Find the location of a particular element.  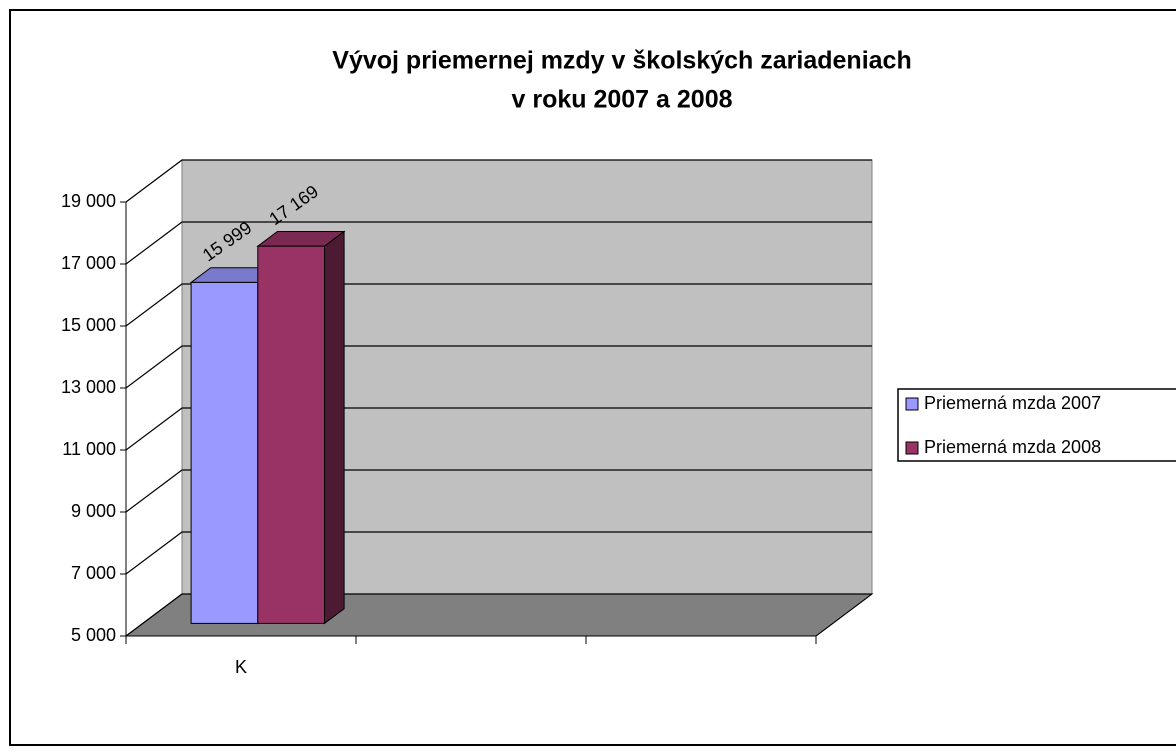

chart-title: v roku 2007 a 2008 is located at coordinates (622, 100).